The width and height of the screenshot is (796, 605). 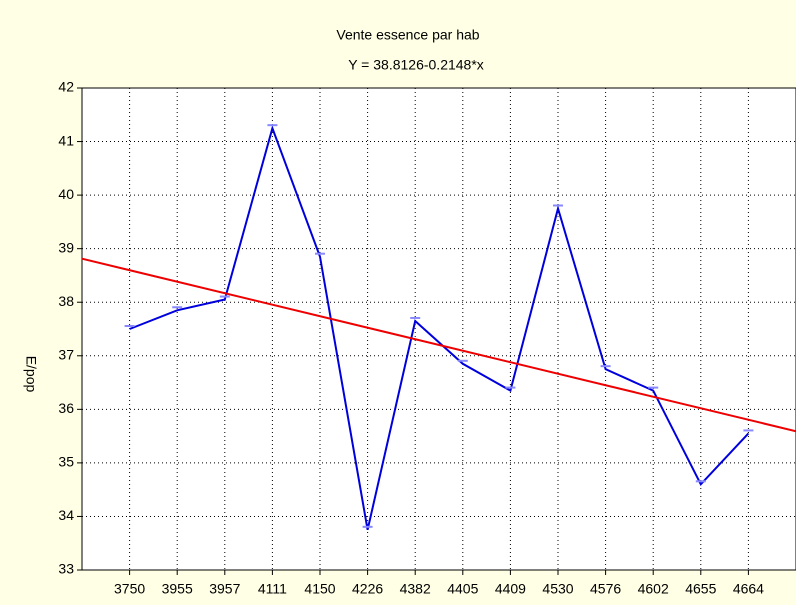 I want to click on x-tick-label: 3955, so click(x=177, y=589).